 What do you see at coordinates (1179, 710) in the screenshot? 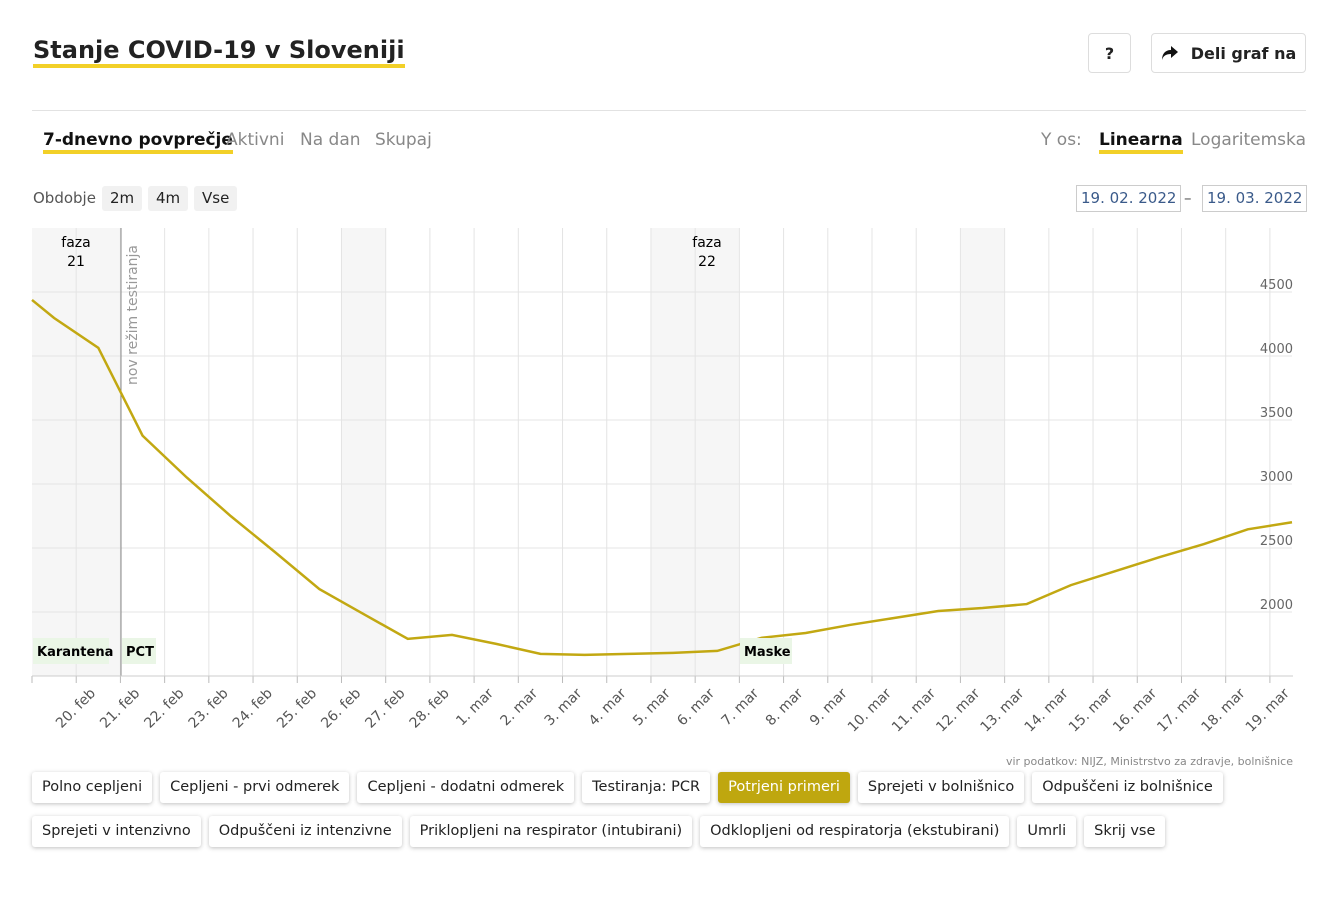
I see `x-tick-label: 17. mar` at bounding box center [1179, 710].